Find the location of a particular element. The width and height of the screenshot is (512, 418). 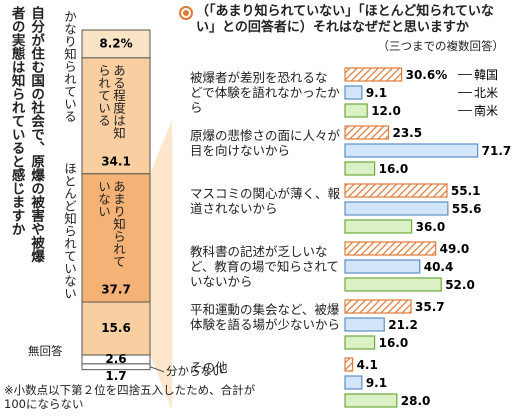

segment-label: 無回答 is located at coordinates (45, 351).